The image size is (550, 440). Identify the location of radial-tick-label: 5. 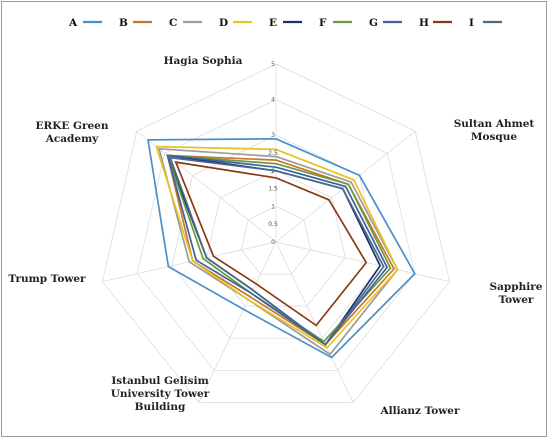
(273, 64).